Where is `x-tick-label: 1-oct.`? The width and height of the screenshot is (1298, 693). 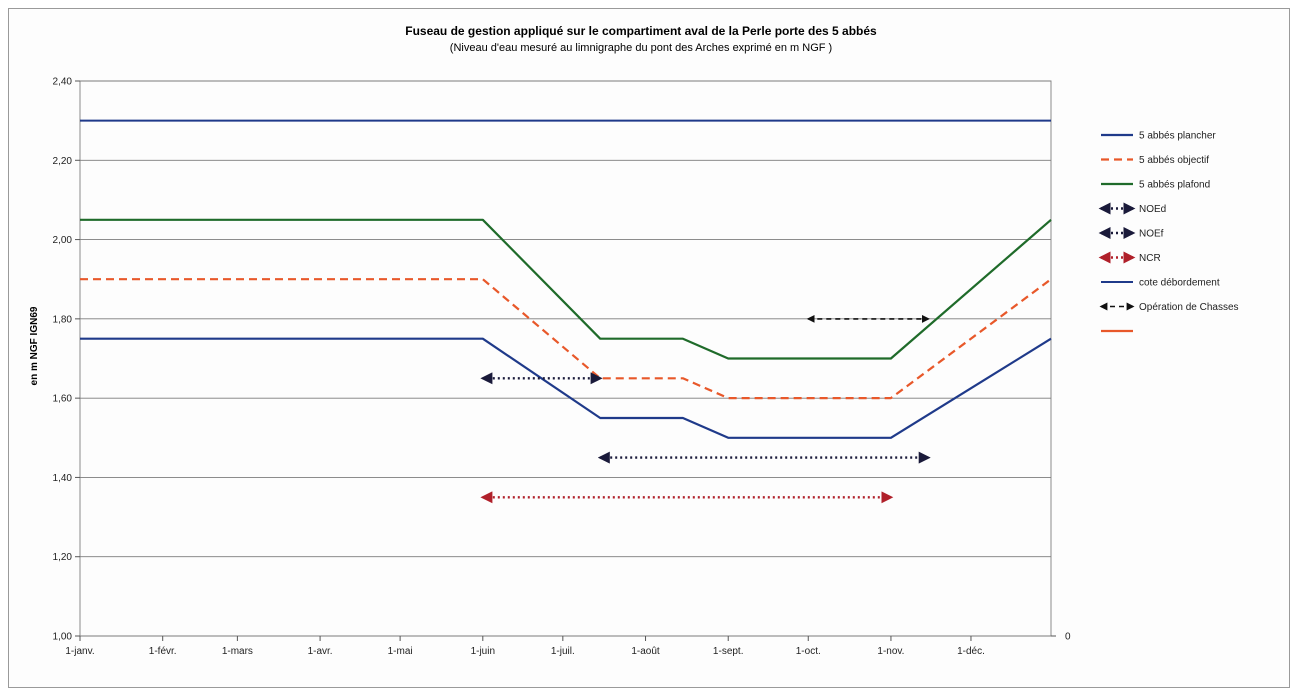 x-tick-label: 1-oct. is located at coordinates (808, 651).